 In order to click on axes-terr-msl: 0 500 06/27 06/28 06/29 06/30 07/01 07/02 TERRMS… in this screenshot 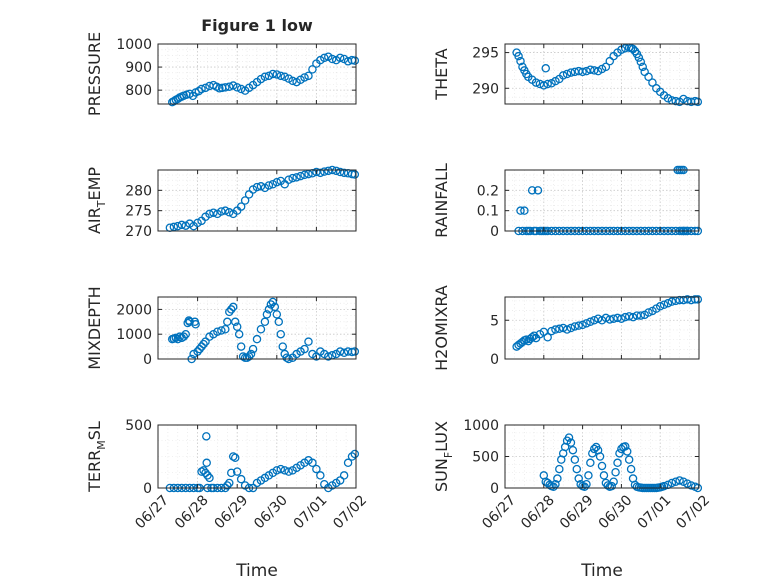, I will do `click(227, 499)`.